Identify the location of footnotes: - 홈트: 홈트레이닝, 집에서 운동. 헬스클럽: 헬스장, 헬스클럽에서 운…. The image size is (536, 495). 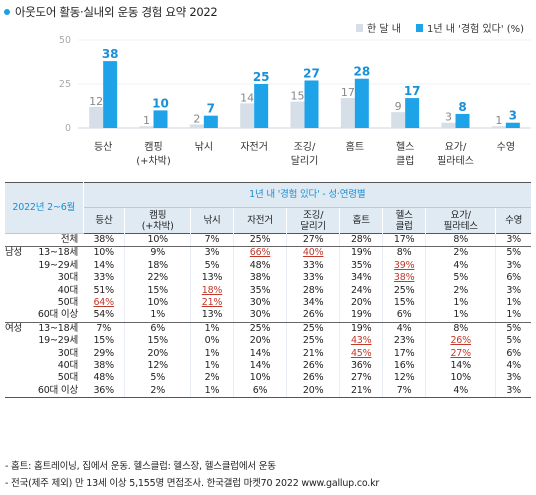
(192, 475).